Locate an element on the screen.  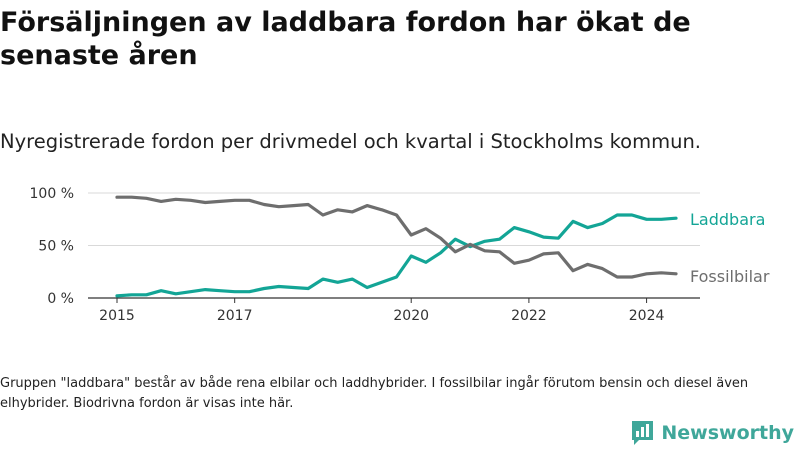
brand-logo: Newsworthy is located at coordinates (712, 432).